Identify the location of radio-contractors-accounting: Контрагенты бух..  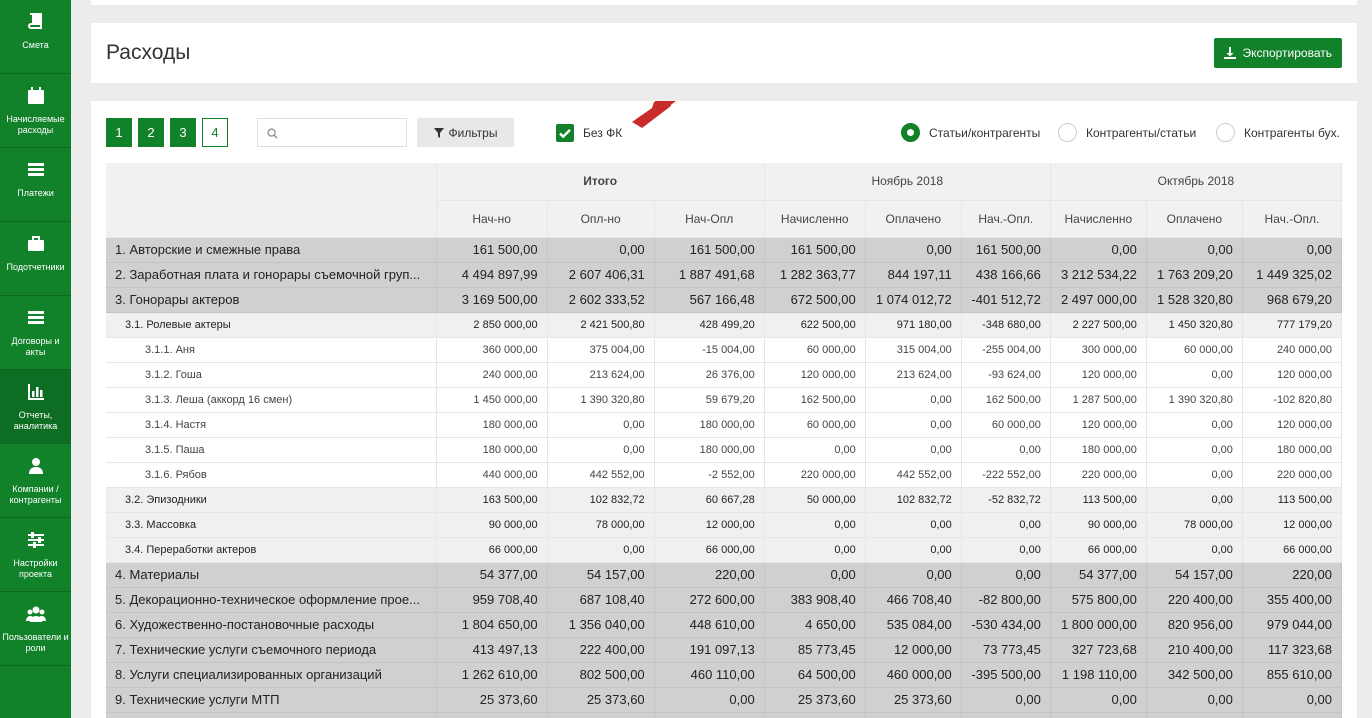
(1278, 132).